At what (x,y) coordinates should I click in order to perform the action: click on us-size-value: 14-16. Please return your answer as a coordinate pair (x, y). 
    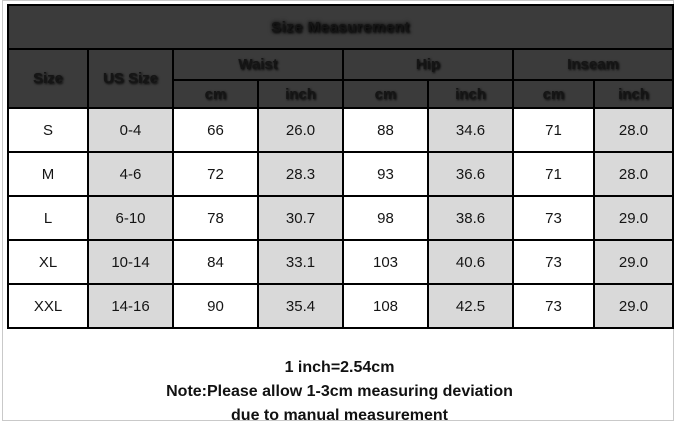
    Looking at the image, I should click on (130, 306).